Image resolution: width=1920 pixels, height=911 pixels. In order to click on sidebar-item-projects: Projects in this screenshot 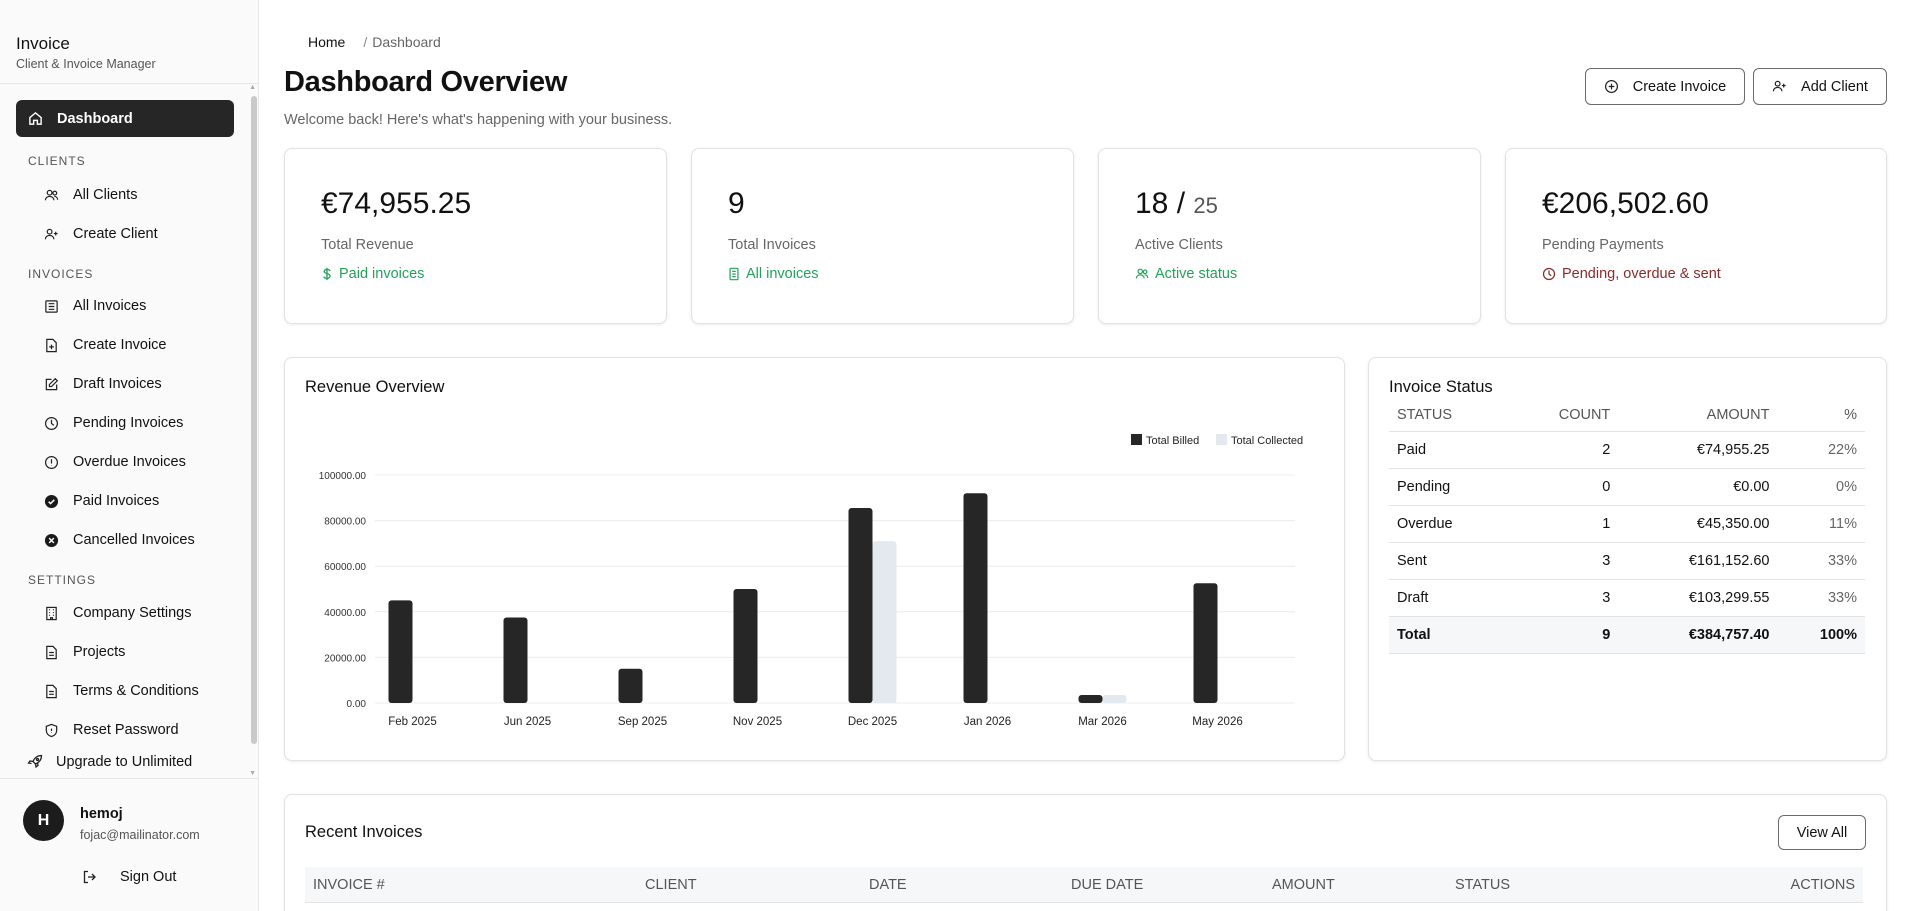, I will do `click(84, 652)`.